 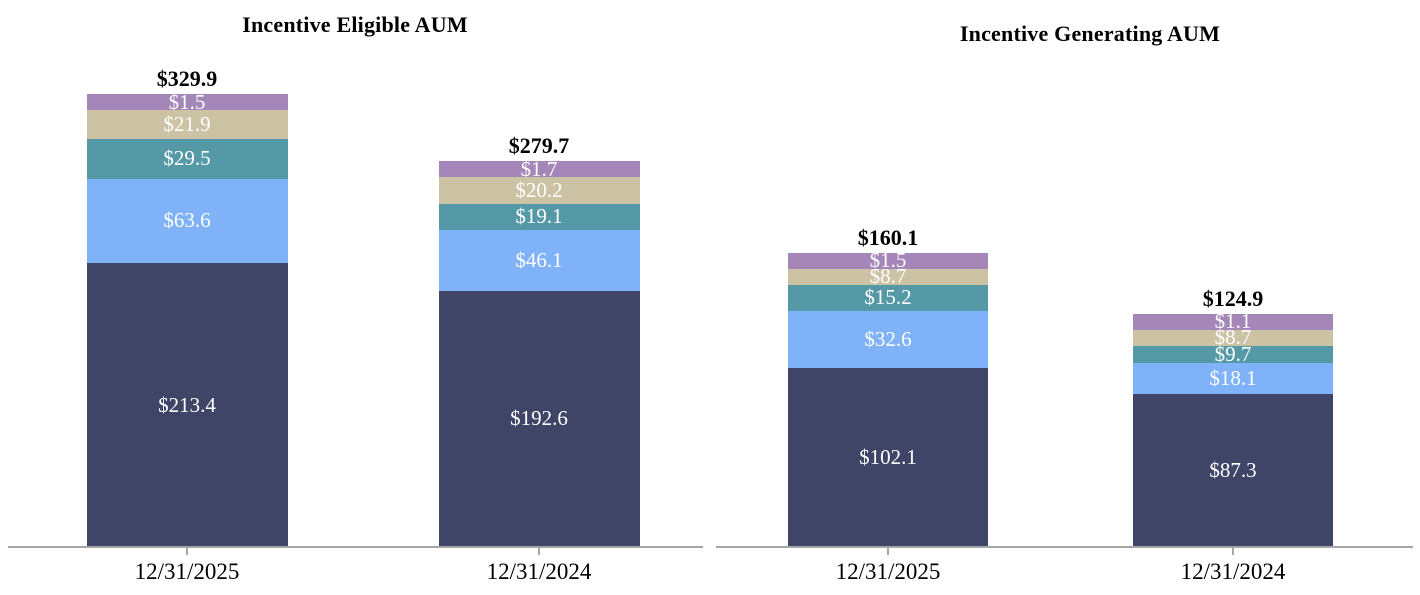 I want to click on segment-value-label: $46.1, so click(x=539, y=259).